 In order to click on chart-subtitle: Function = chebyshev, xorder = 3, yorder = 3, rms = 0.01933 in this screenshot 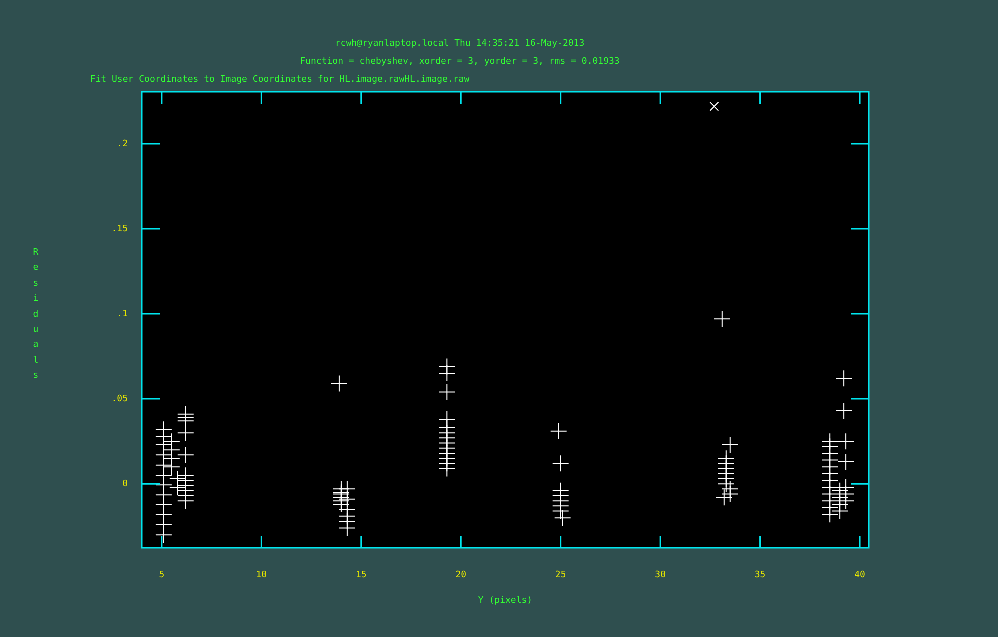, I will do `click(460, 62)`.